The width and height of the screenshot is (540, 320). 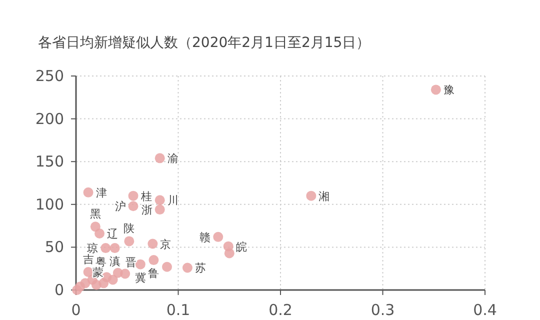 What do you see at coordinates (120, 207) in the screenshot?
I see `annotation: 沪` at bounding box center [120, 207].